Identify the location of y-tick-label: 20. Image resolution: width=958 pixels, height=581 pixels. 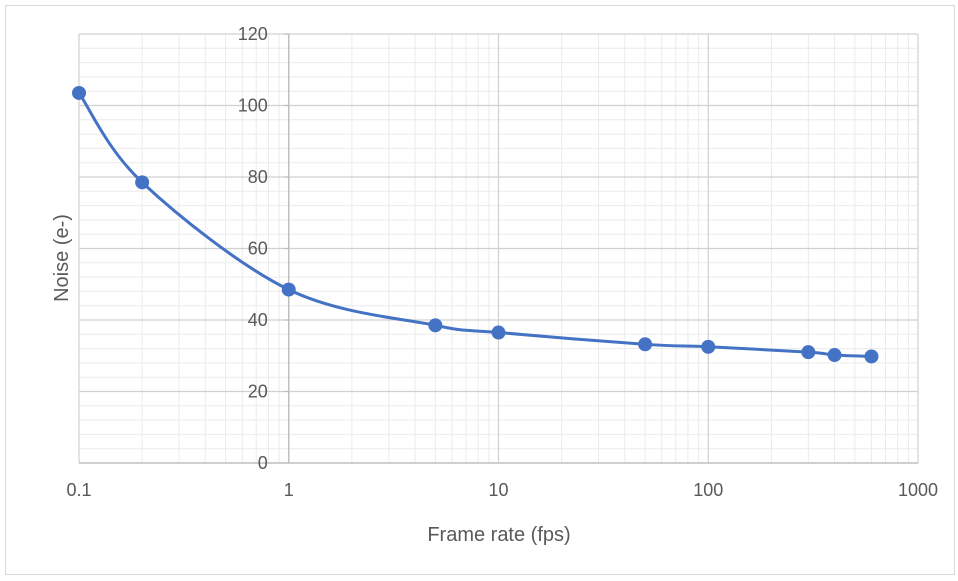
(258, 392).